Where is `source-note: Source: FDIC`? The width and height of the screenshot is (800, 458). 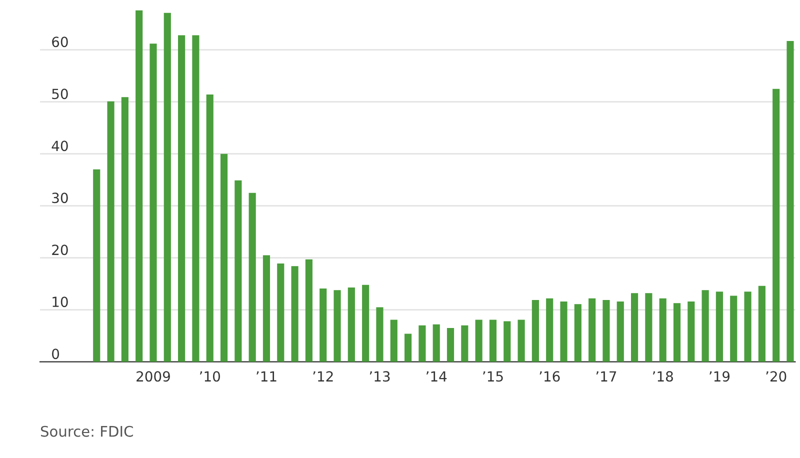 source-note: Source: FDIC is located at coordinates (86, 431).